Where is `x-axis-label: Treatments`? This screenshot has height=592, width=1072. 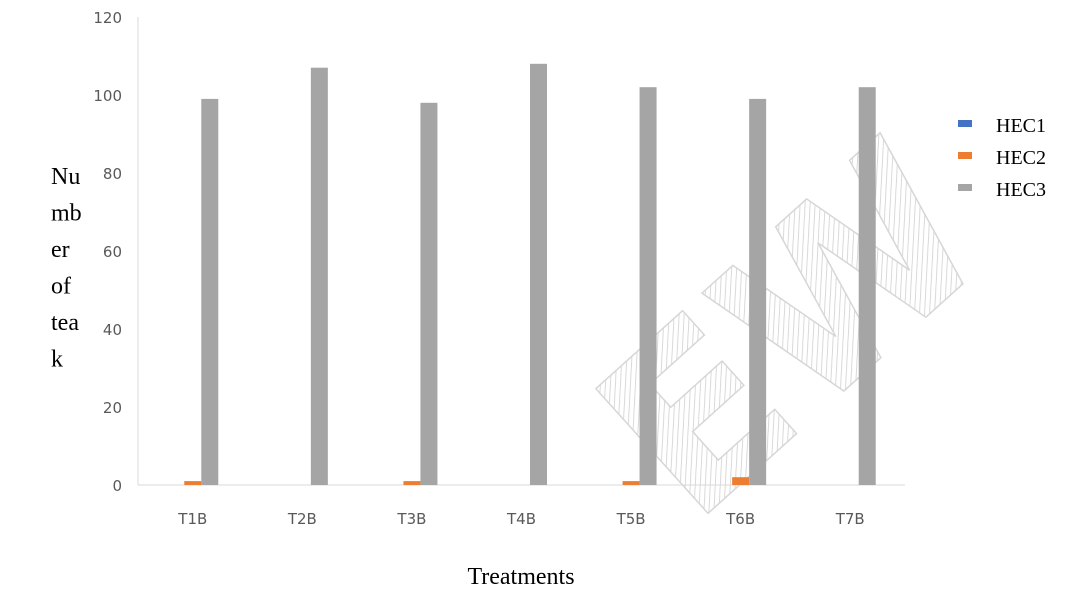
x-axis-label: Treatments is located at coordinates (520, 577).